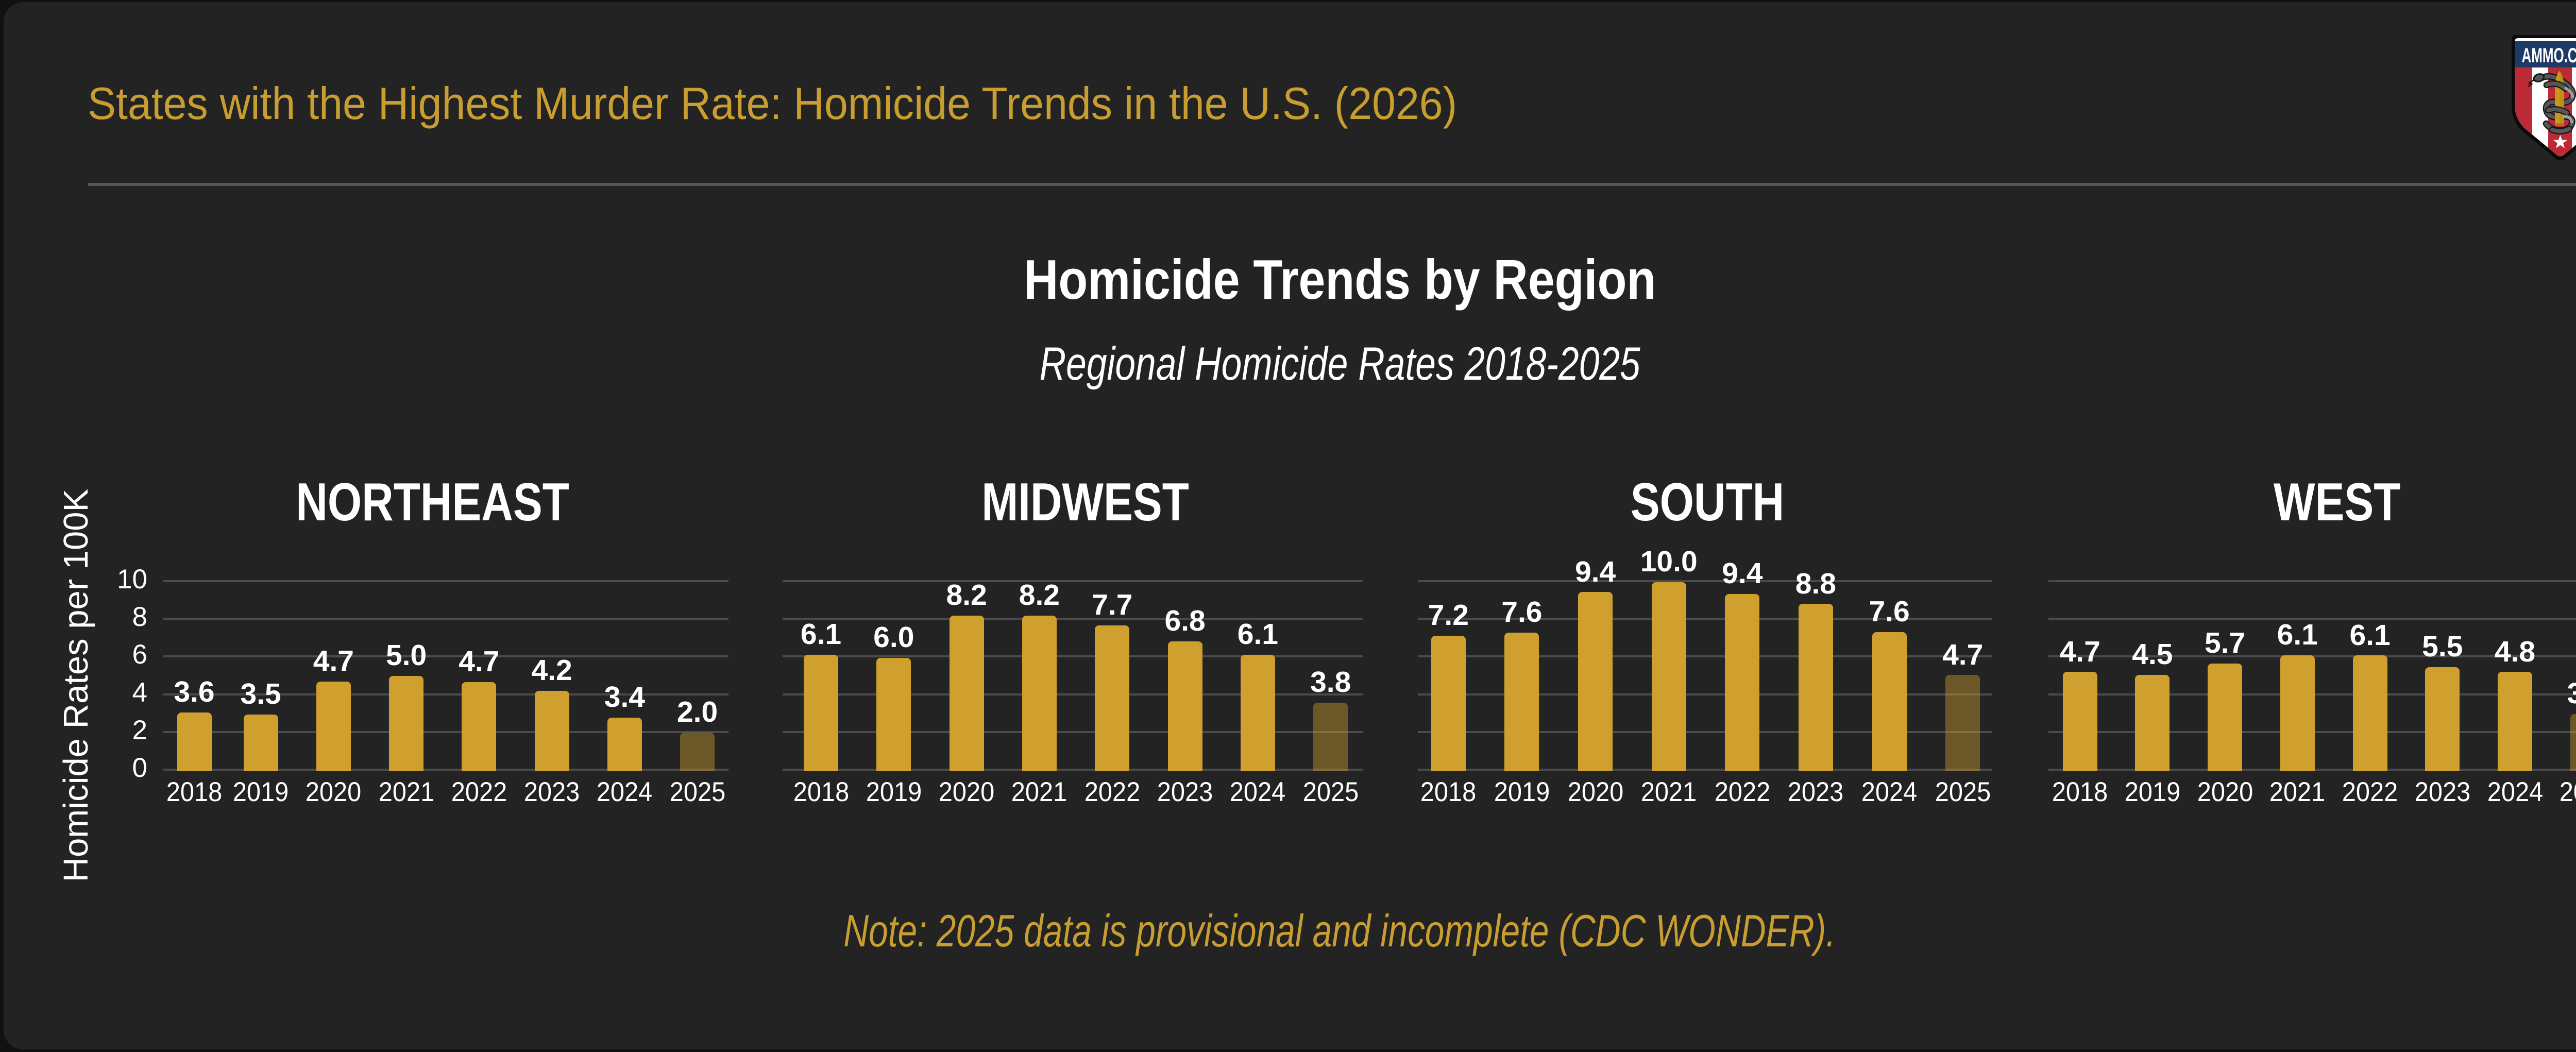 This screenshot has height=1052, width=2576. What do you see at coordinates (2548, 56) in the screenshot?
I see `svg-text: AMMO.COM` at bounding box center [2548, 56].